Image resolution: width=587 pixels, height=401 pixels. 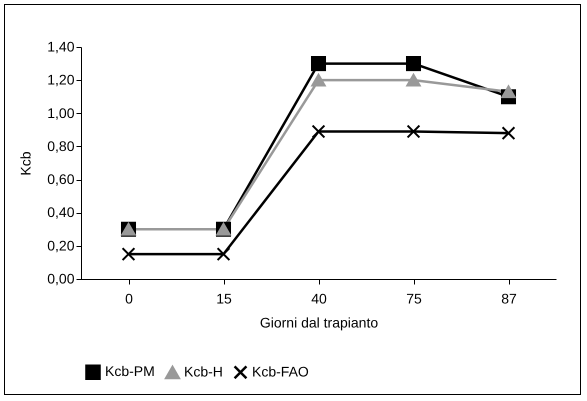 I want to click on y-tick-label: 0,00, so click(x=61, y=278).